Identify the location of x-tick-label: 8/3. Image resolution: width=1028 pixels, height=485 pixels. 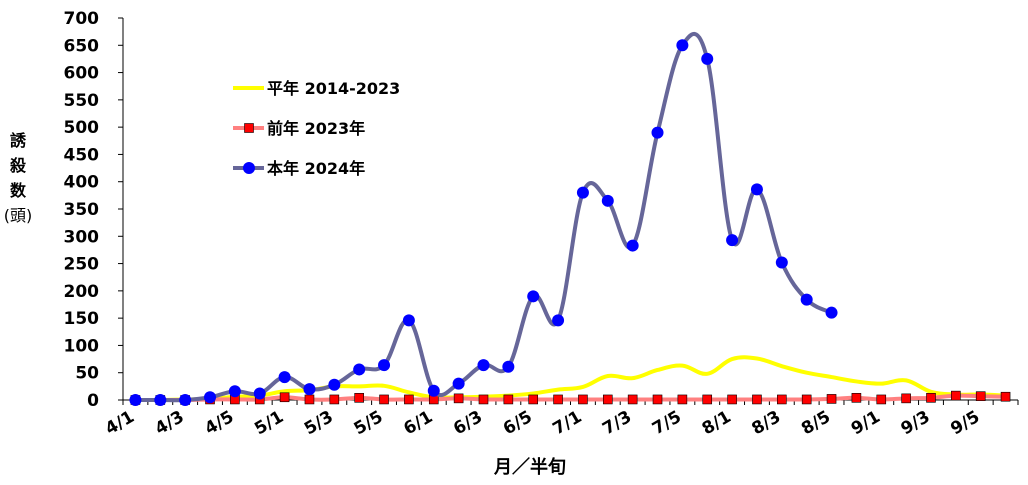
(766, 423).